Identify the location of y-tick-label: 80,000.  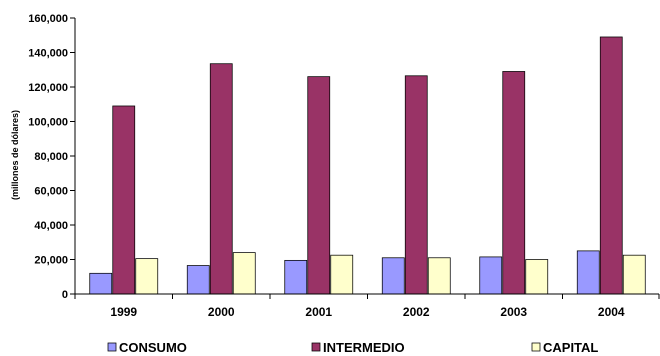
(51, 157).